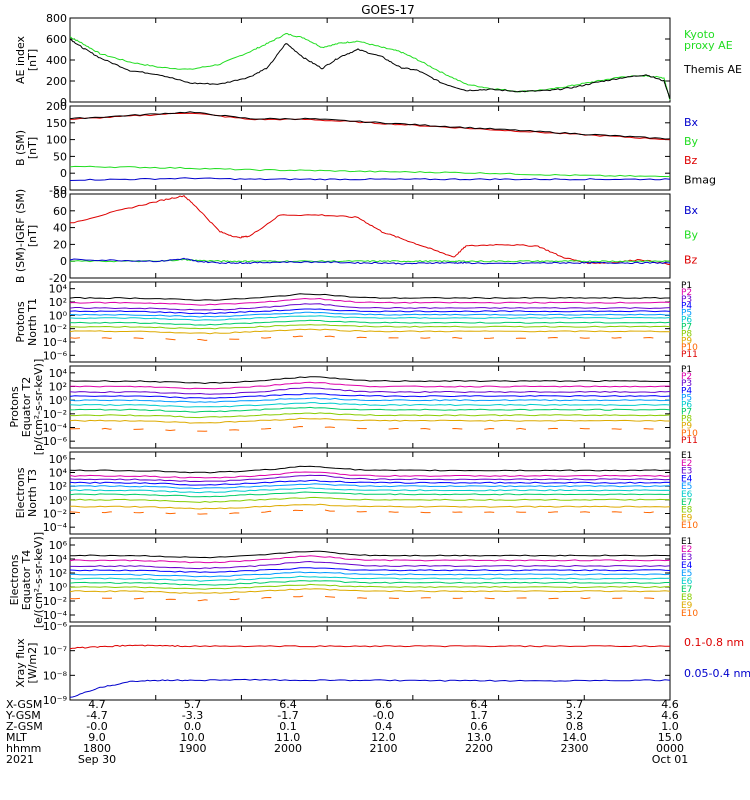 The height and width of the screenshot is (800, 750). I want to click on legend-item: P1, so click(686, 370).